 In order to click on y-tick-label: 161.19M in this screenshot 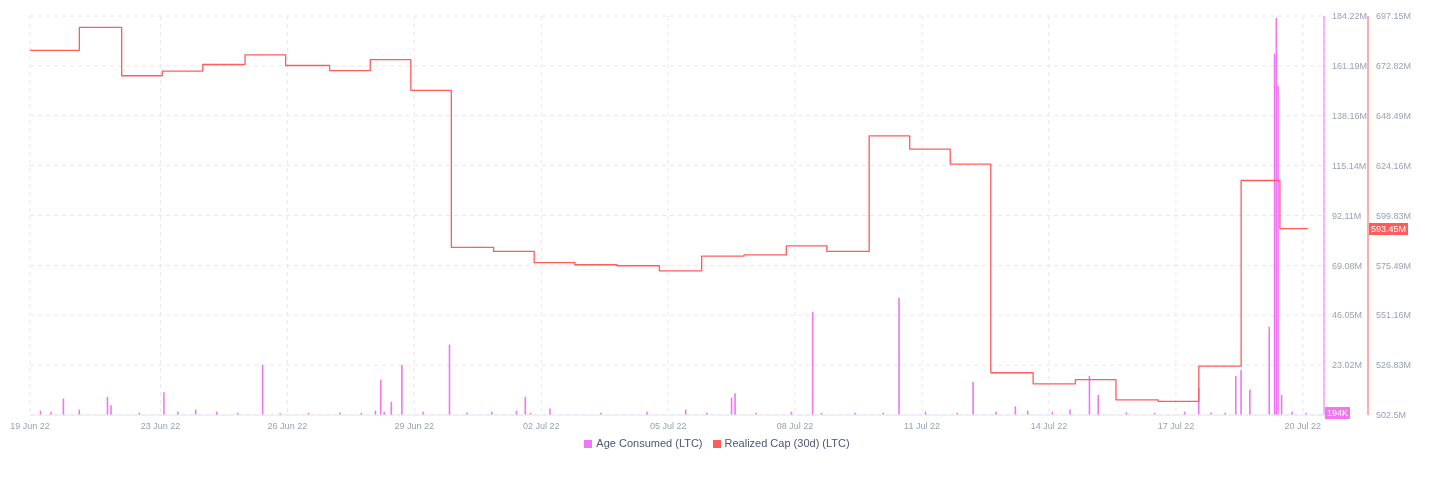, I will do `click(1350, 66)`.